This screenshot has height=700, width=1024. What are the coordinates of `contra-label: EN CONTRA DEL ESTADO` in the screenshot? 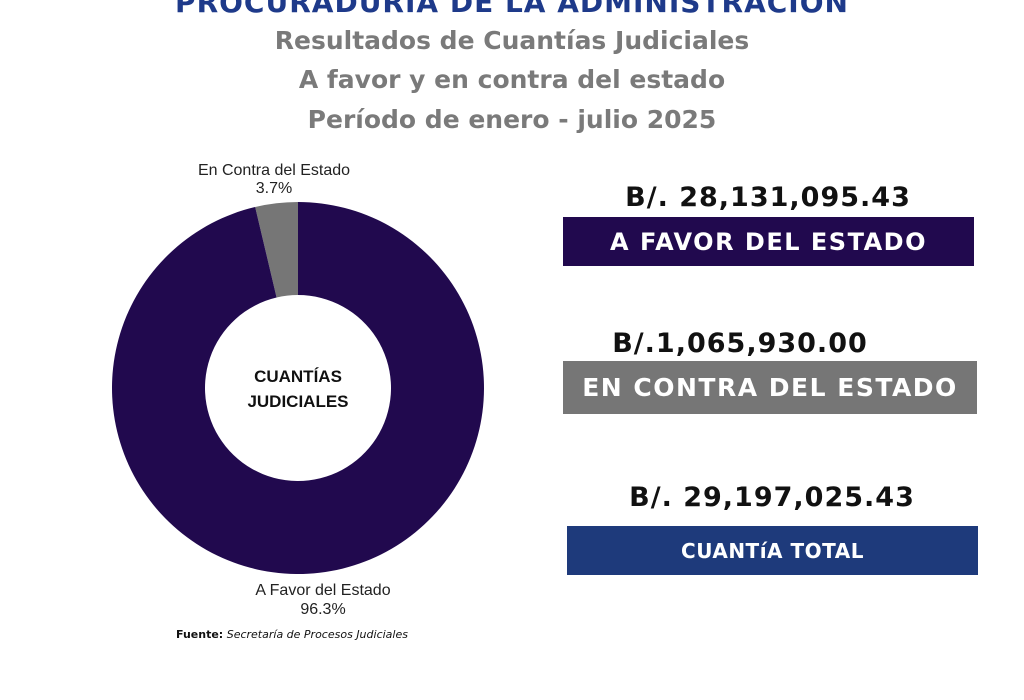 It's located at (770, 387).